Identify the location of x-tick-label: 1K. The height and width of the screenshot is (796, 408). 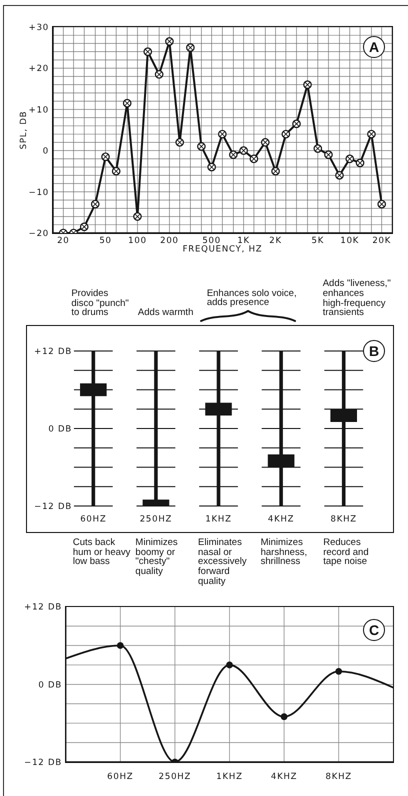
(243, 241).